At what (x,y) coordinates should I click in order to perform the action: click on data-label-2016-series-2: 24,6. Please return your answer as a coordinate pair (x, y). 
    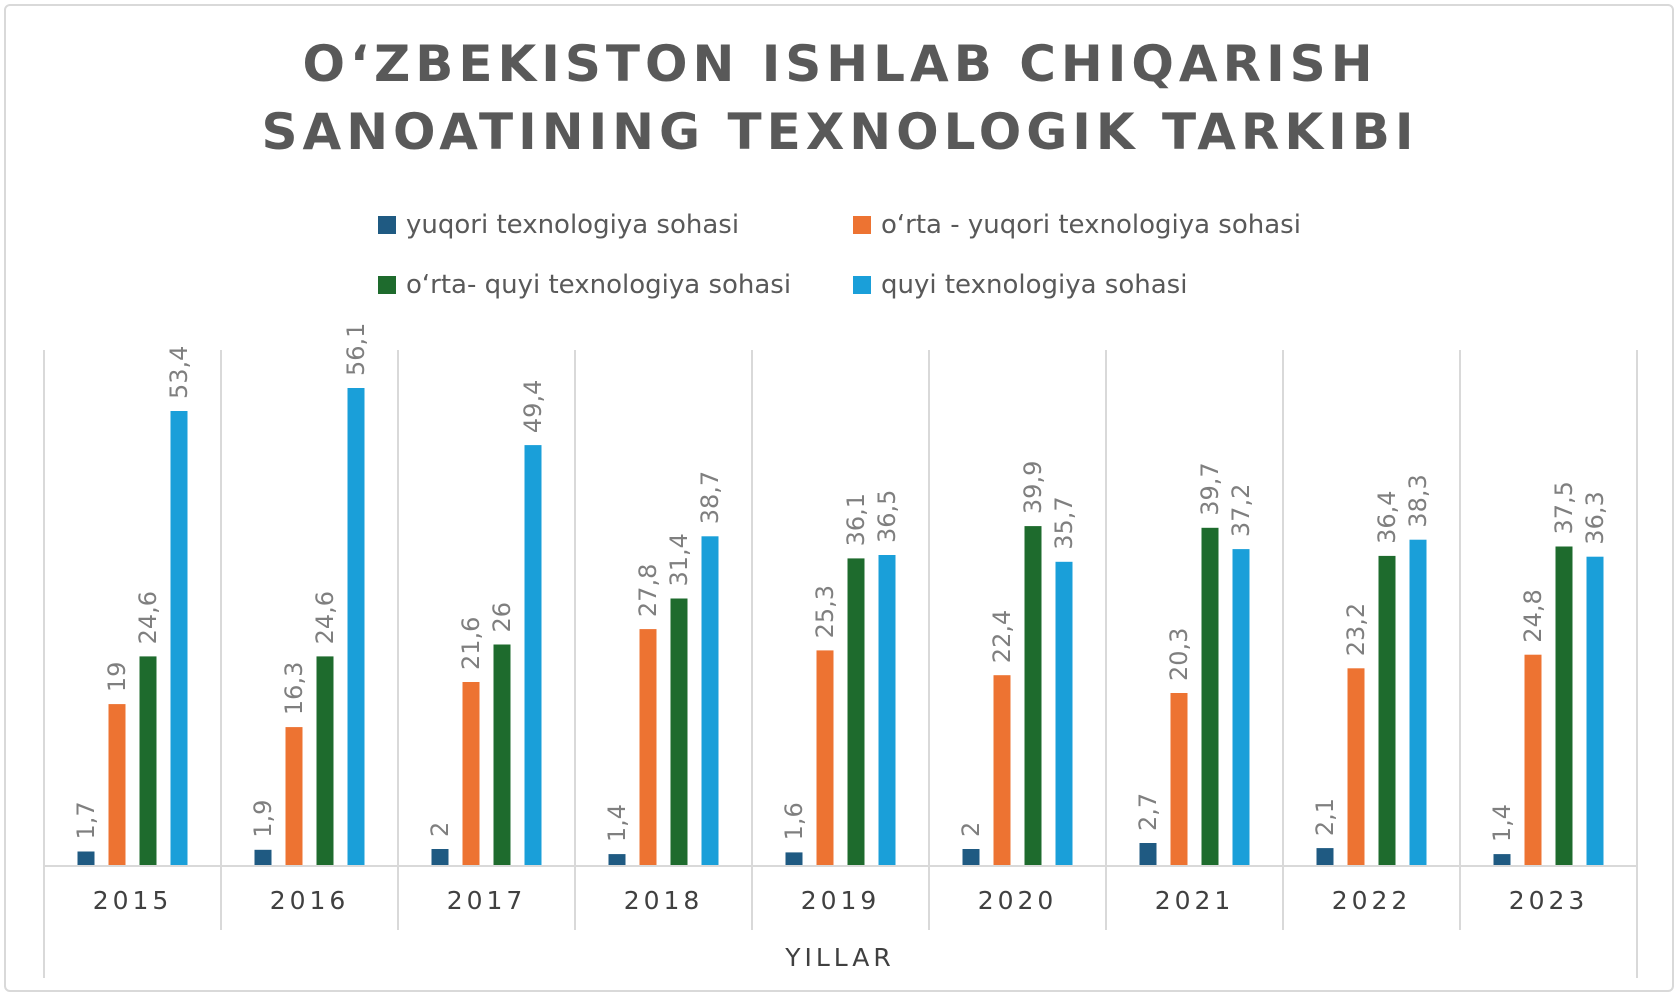
    Looking at the image, I should click on (325, 617).